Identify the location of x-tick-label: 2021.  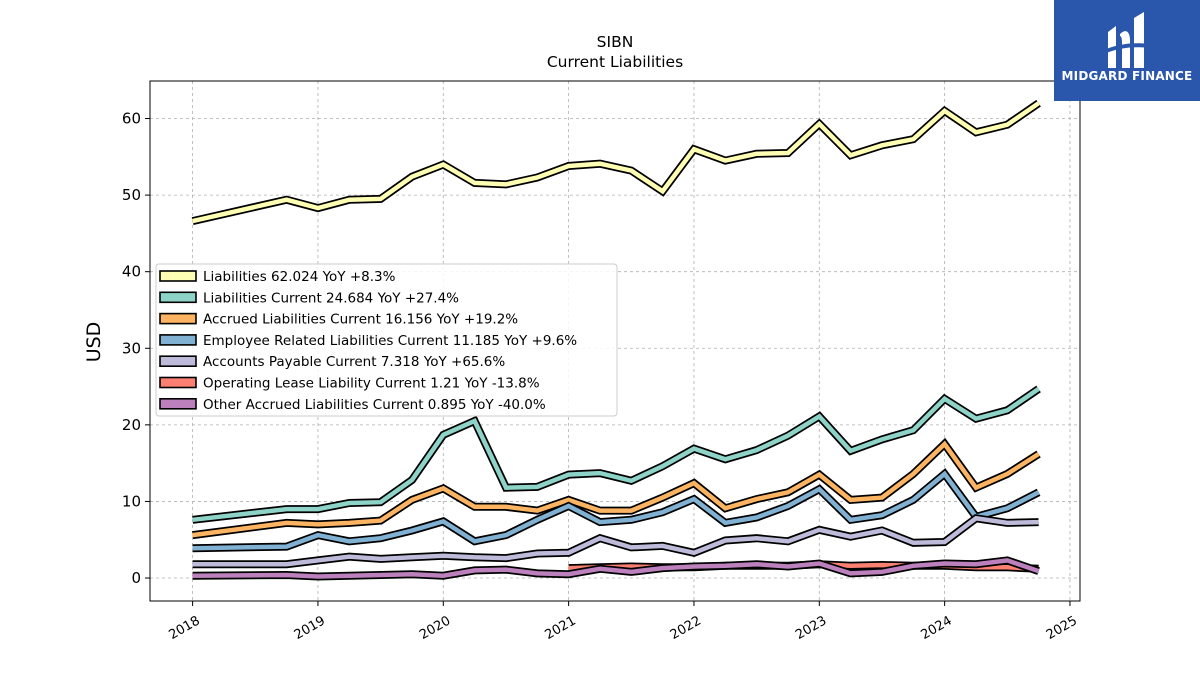
(560, 628).